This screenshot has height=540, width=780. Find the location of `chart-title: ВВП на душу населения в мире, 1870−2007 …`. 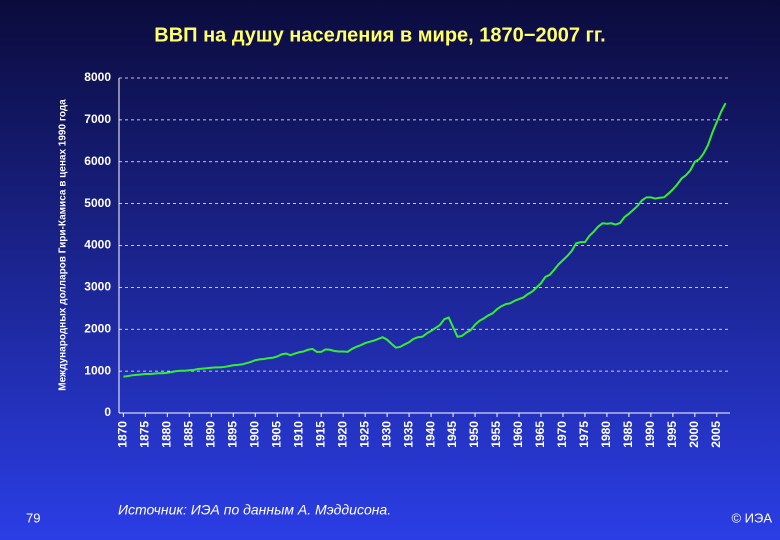

chart-title: ВВП на душу населения в мире, 1870−2007 … is located at coordinates (379, 35).